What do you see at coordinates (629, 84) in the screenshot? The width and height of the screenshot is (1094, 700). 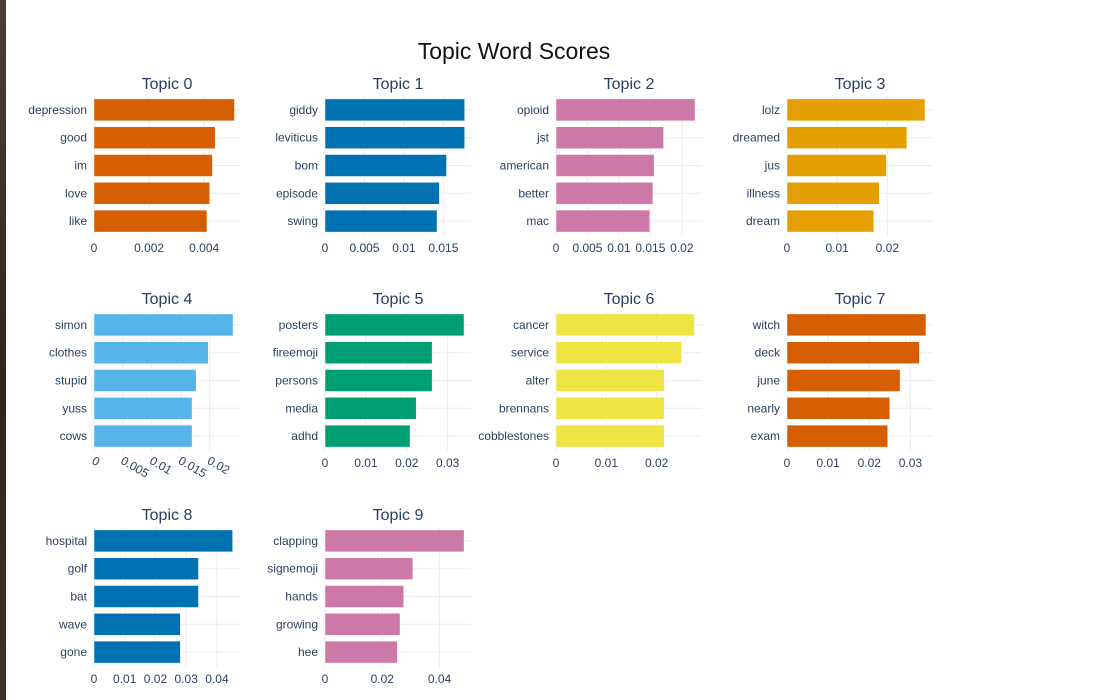 I see `subplot-title: Topic 2` at bounding box center [629, 84].